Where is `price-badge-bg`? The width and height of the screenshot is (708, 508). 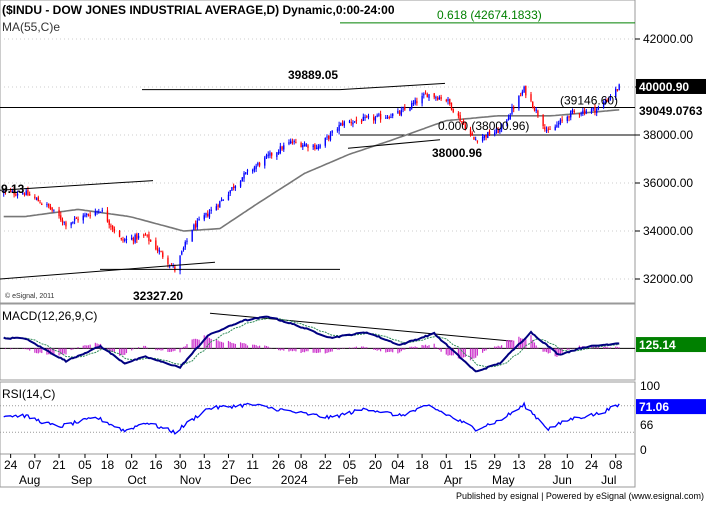
price-badge-bg is located at coordinates (671, 86).